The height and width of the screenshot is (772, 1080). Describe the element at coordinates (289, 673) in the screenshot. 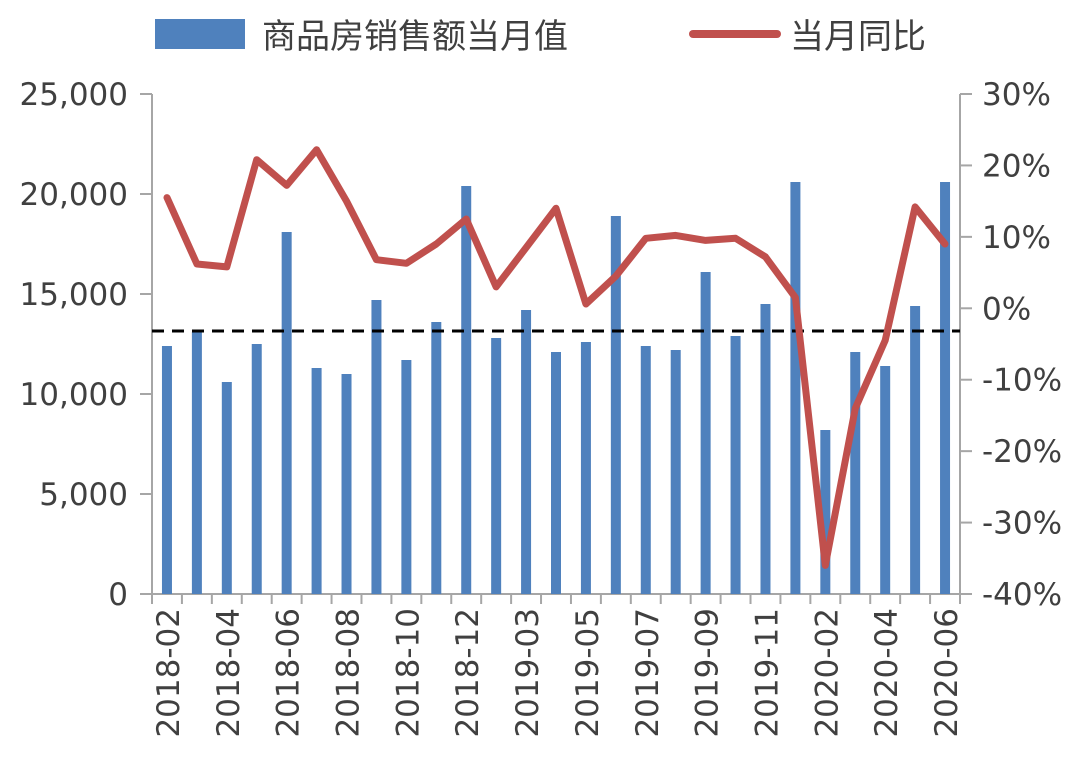

I see `x-axis-tick-label: 2018-06` at that location.